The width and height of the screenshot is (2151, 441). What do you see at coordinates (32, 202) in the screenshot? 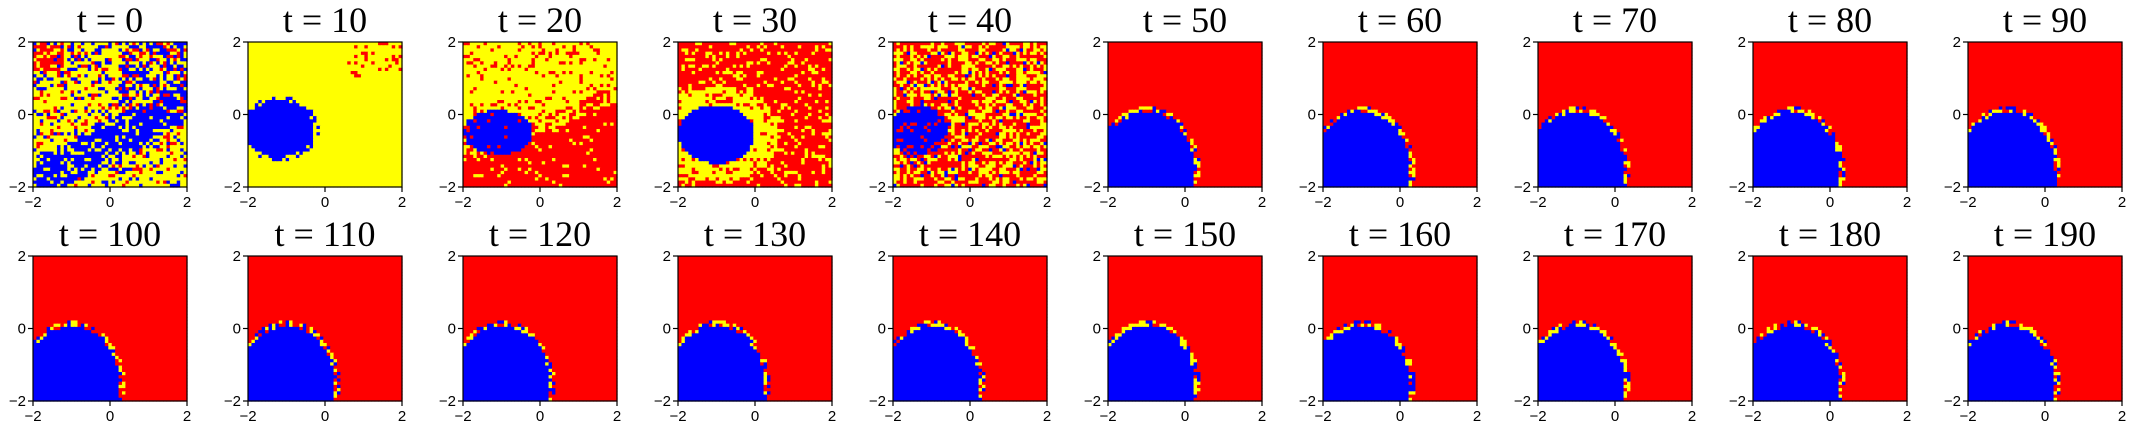
I see `x-tick-label: −2` at bounding box center [32, 202].